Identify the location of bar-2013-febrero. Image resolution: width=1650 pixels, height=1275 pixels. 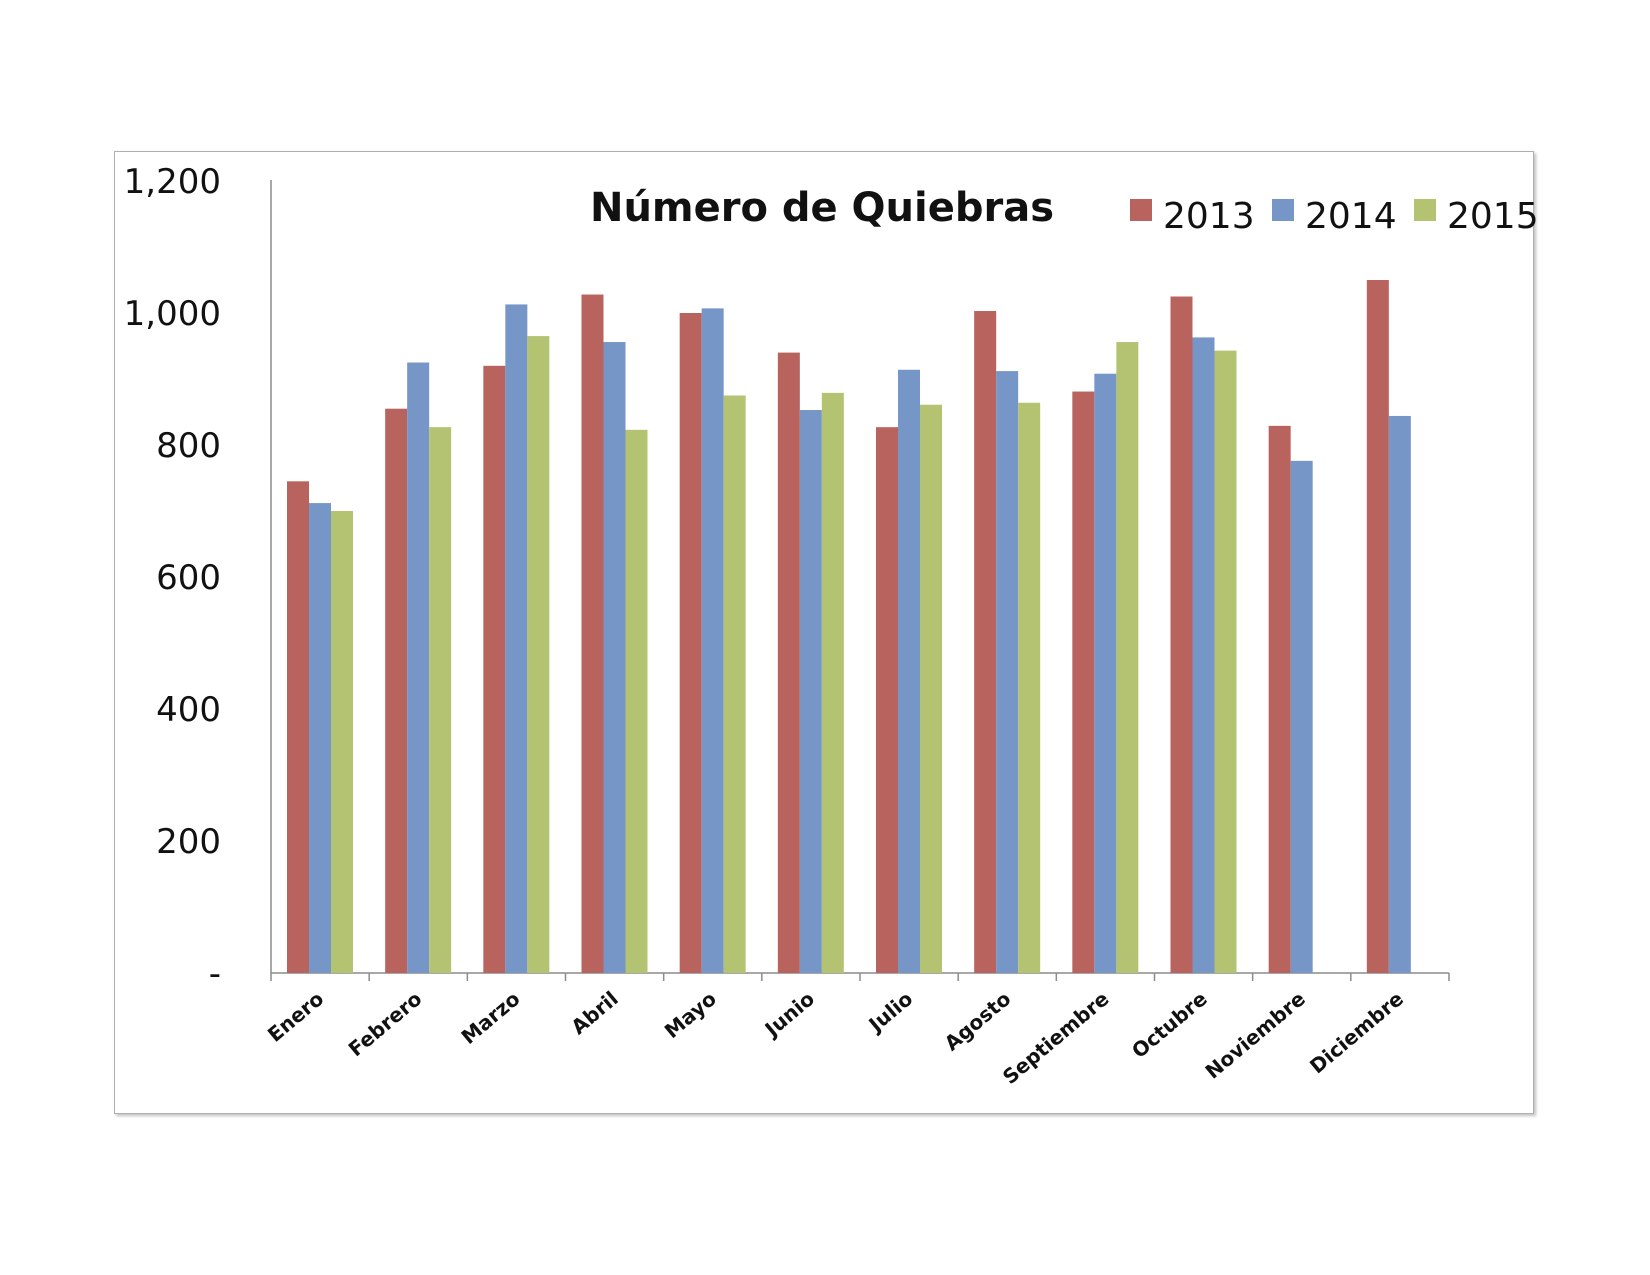
(396, 690).